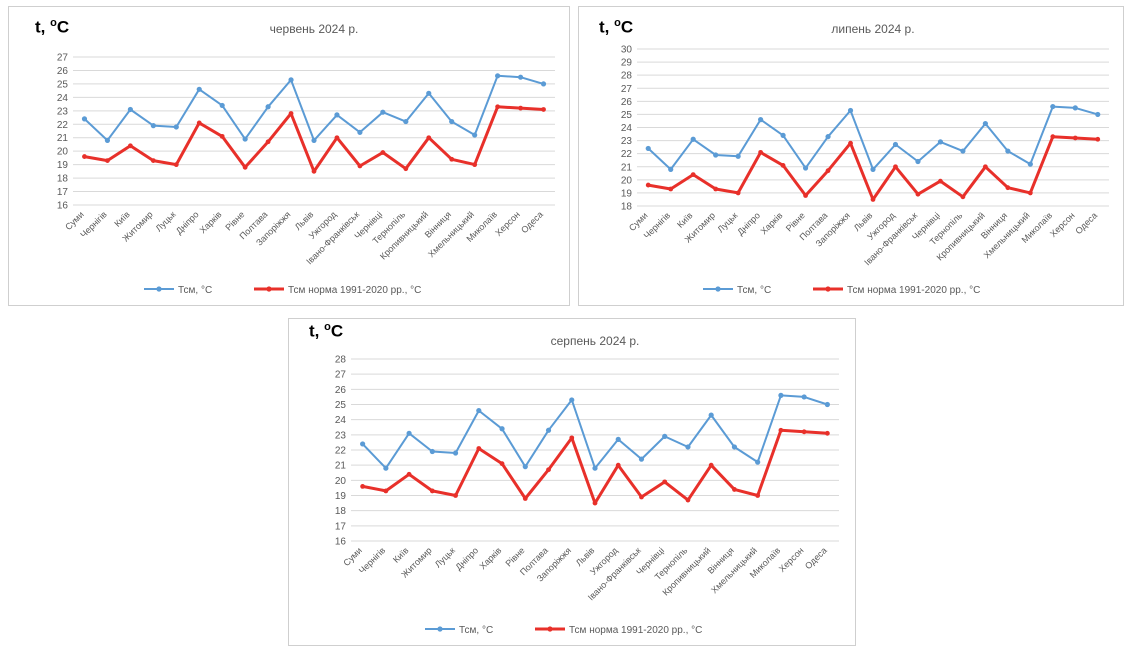 This screenshot has width=1131, height=650. Describe the element at coordinates (314, 29) in the screenshot. I see `chart-title: червень 2024 р.` at that location.